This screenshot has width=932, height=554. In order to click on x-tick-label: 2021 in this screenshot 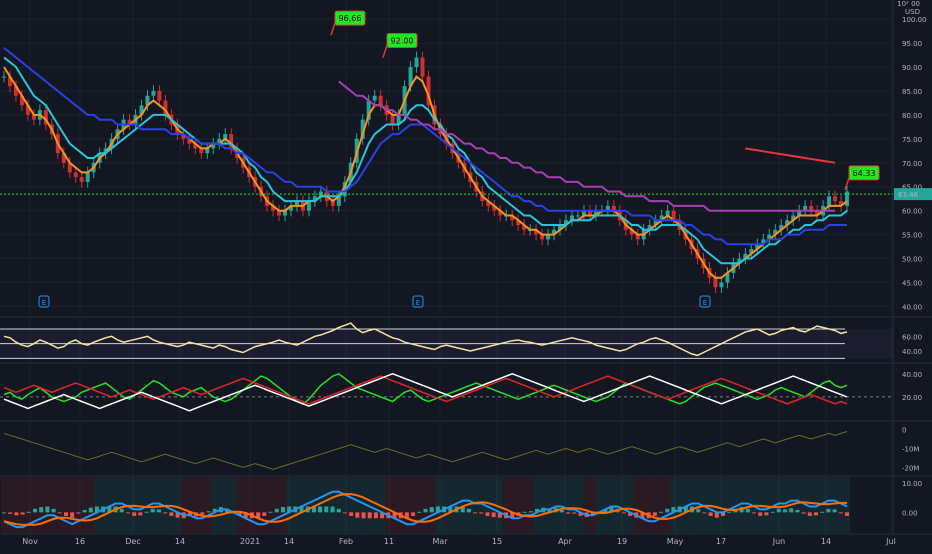, I will do `click(250, 541)`.